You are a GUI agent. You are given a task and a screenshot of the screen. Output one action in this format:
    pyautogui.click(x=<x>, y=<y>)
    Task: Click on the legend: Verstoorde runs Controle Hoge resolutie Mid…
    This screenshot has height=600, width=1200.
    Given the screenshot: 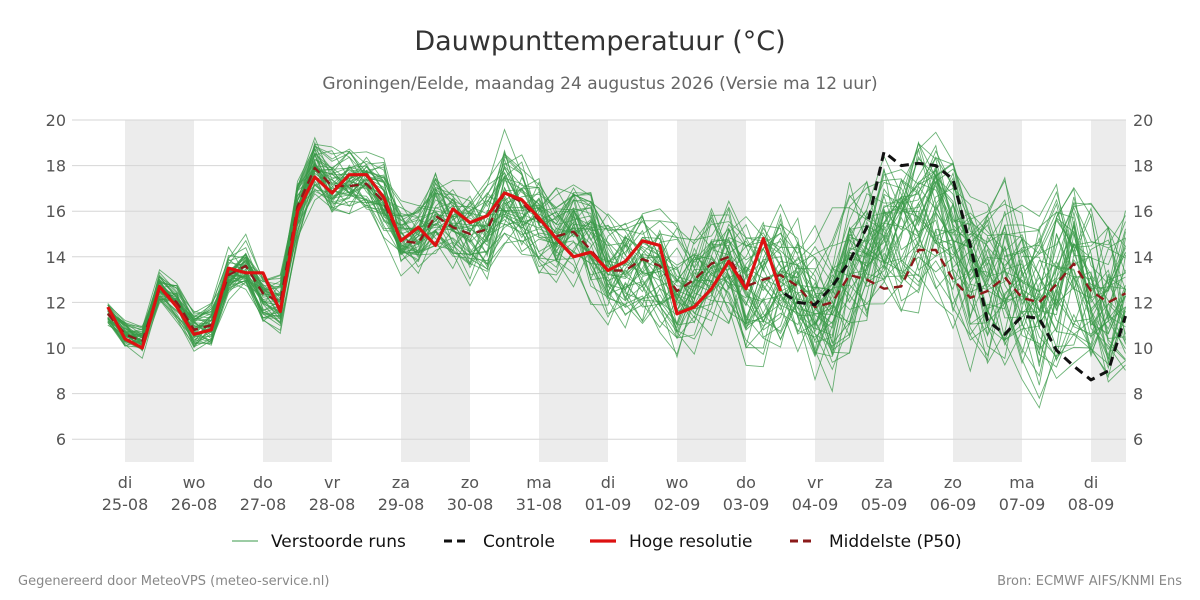 What is the action you would take?
    pyautogui.click(x=597, y=542)
    